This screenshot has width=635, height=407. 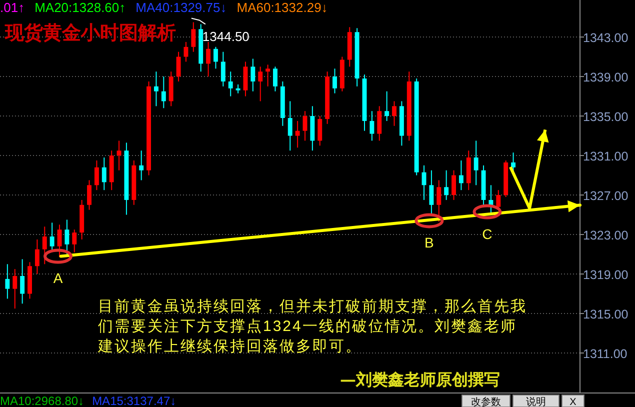 I want to click on annotation: A, so click(x=58, y=278).